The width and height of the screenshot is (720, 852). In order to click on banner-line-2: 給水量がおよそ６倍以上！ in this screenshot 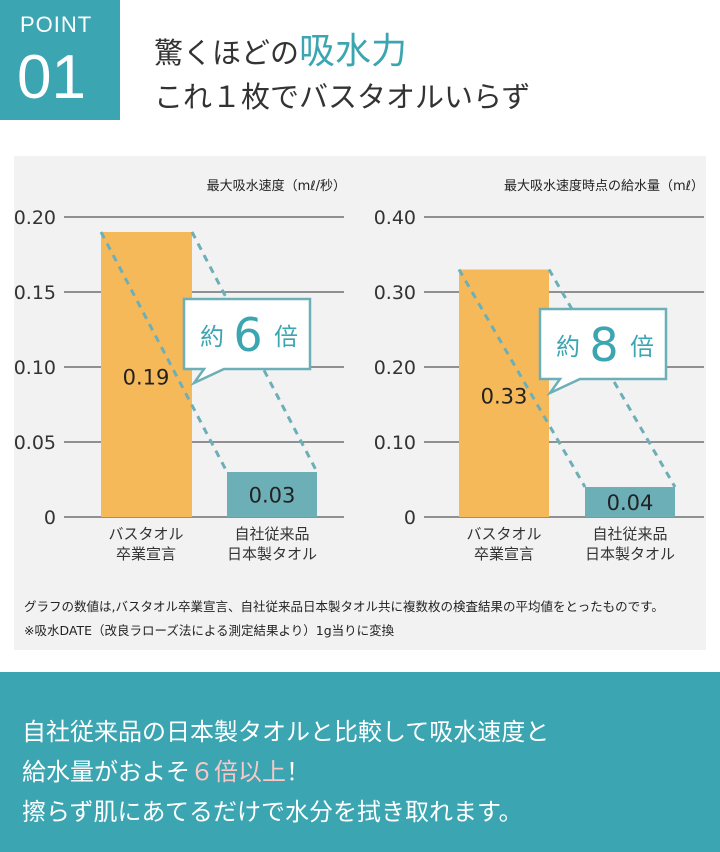, I will do `click(166, 769)`.